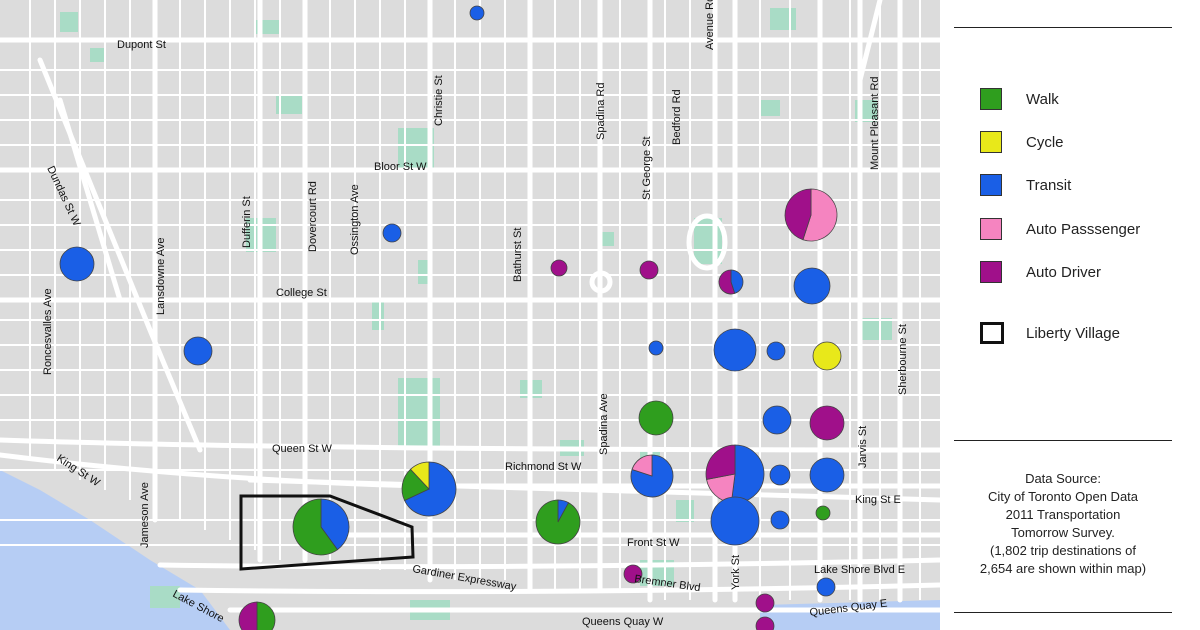 The image size is (1200, 630). Describe the element at coordinates (1019, 99) in the screenshot. I see `legend-item-walk: Walk` at that location.